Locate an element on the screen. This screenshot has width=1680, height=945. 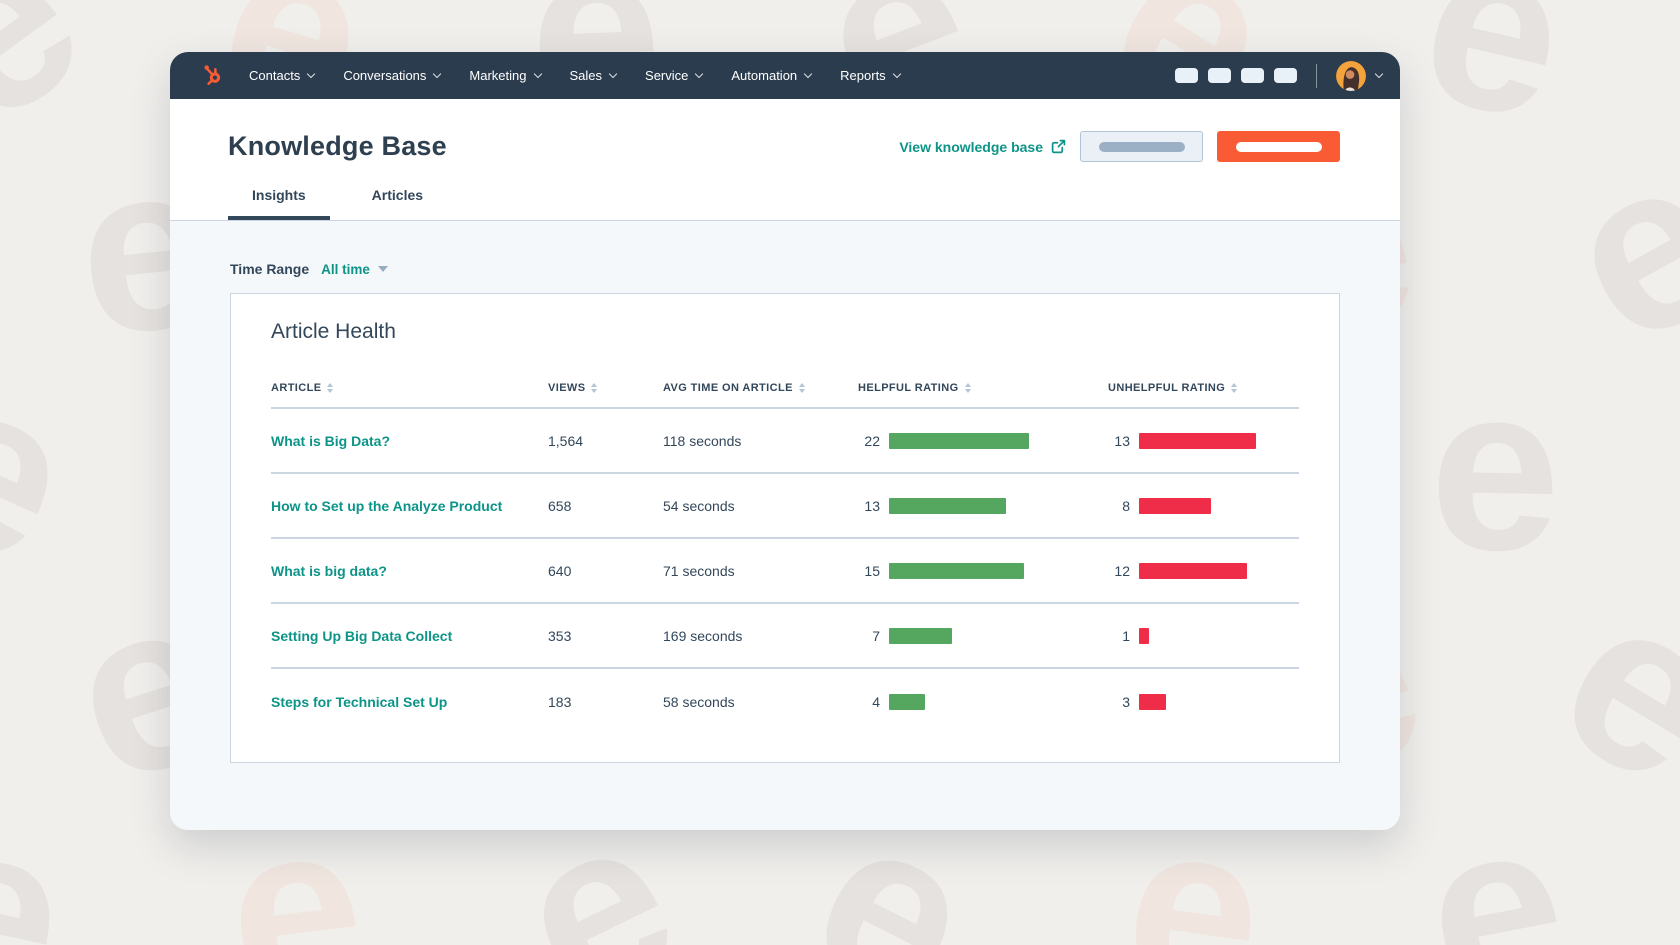
column-header-helpful-rating: HELPFUL RATING is located at coordinates (983, 388).